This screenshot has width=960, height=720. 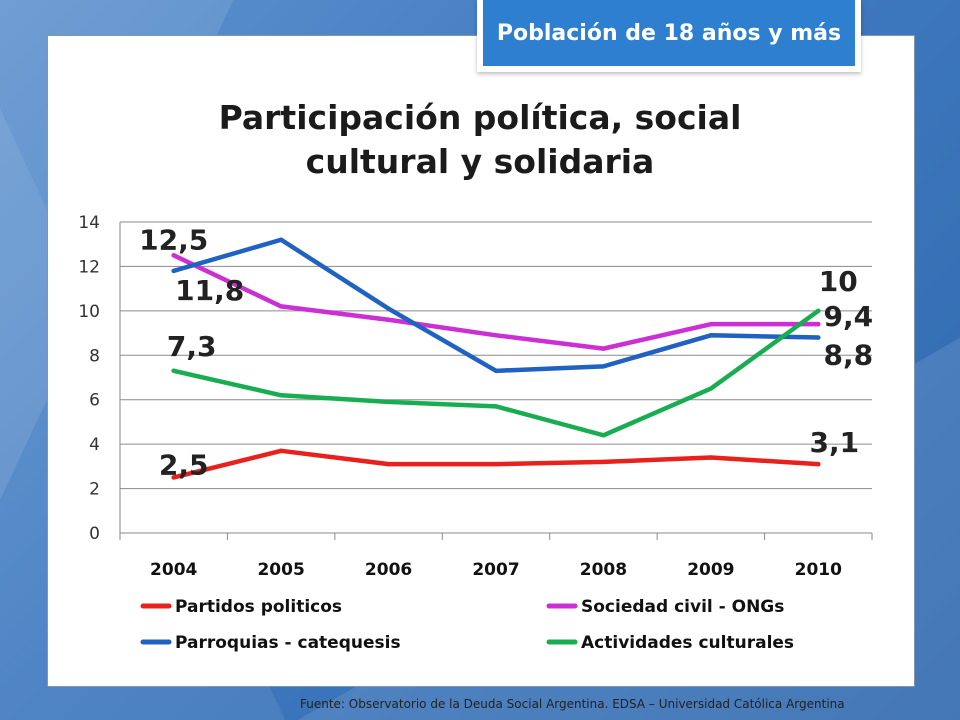 I want to click on annotation-3: 7,3, so click(x=192, y=346).